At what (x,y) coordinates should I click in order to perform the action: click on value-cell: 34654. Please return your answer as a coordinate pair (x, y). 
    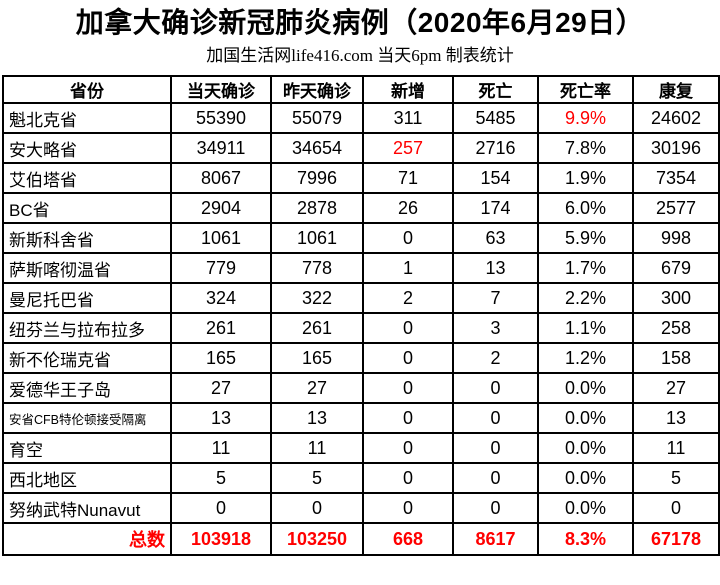
    Looking at the image, I should click on (317, 148).